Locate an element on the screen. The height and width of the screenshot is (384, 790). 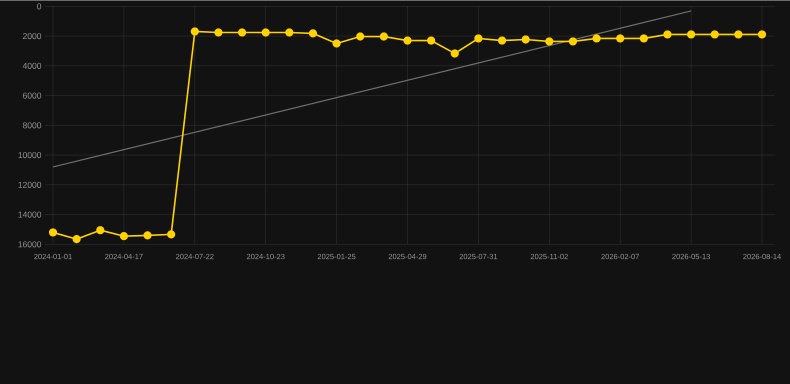
y-tick-label: 12000 is located at coordinates (30, 185).